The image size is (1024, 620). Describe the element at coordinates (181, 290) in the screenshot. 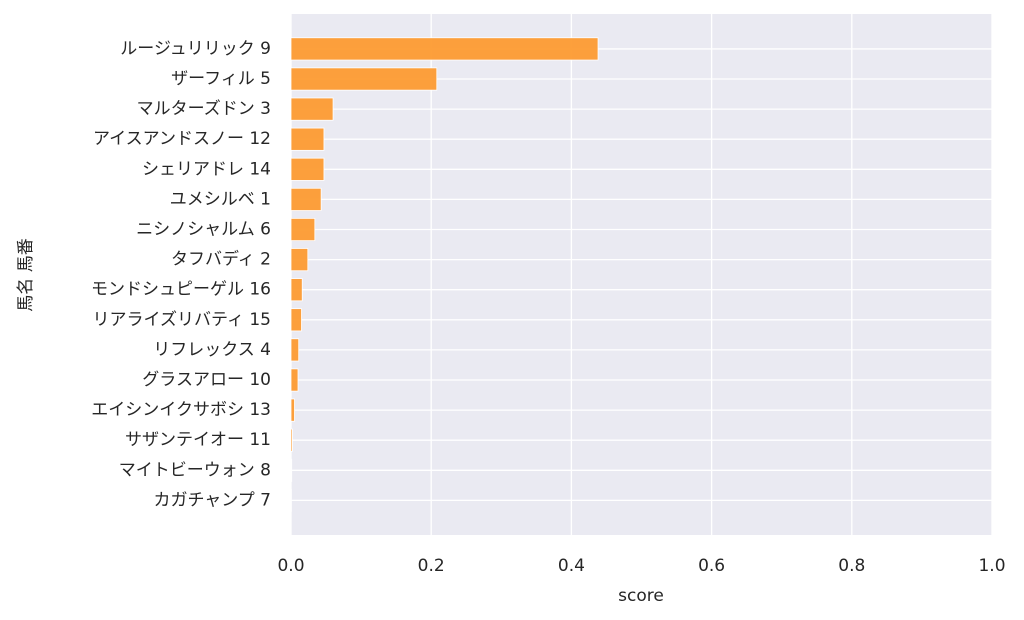

I see `y-tick-label: モンドシュピーゲル 16` at that location.